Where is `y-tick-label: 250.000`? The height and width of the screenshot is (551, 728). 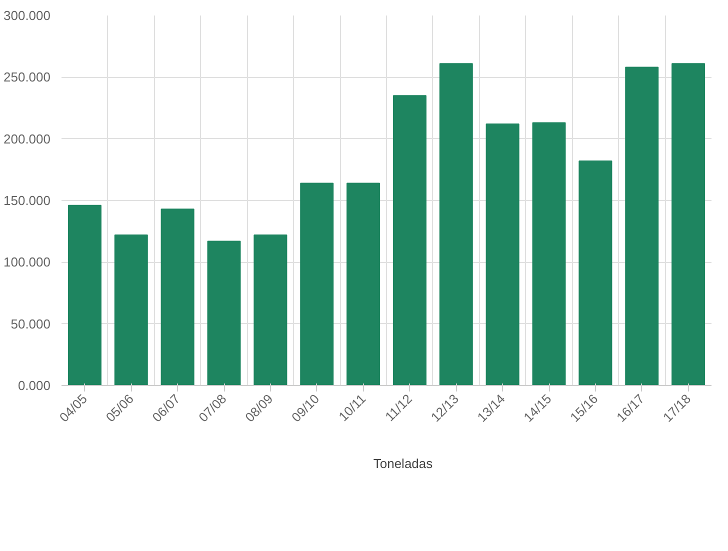 y-tick-label: 250.000 is located at coordinates (27, 77).